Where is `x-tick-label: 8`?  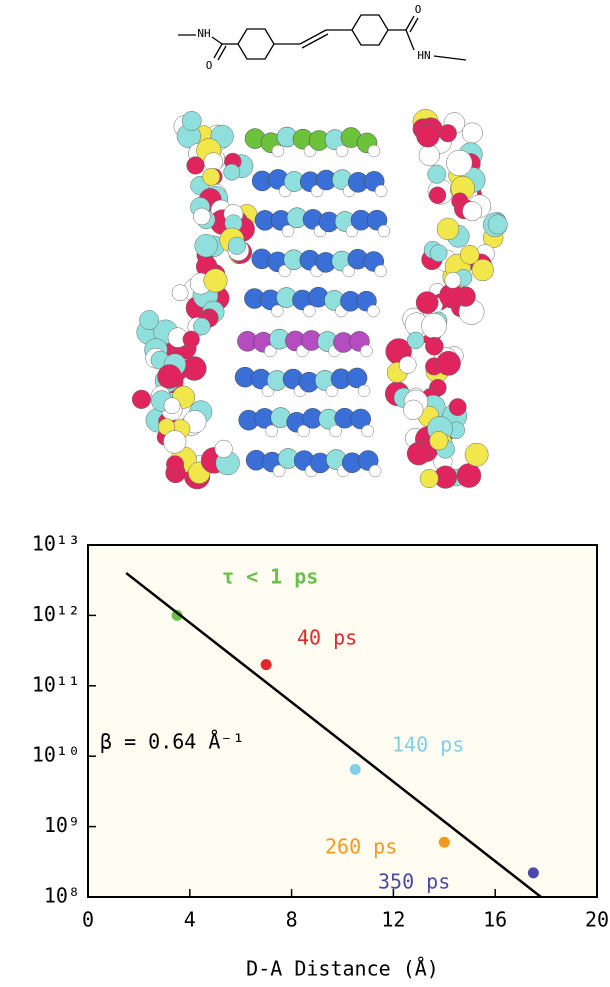 x-tick-label: 8 is located at coordinates (292, 920).